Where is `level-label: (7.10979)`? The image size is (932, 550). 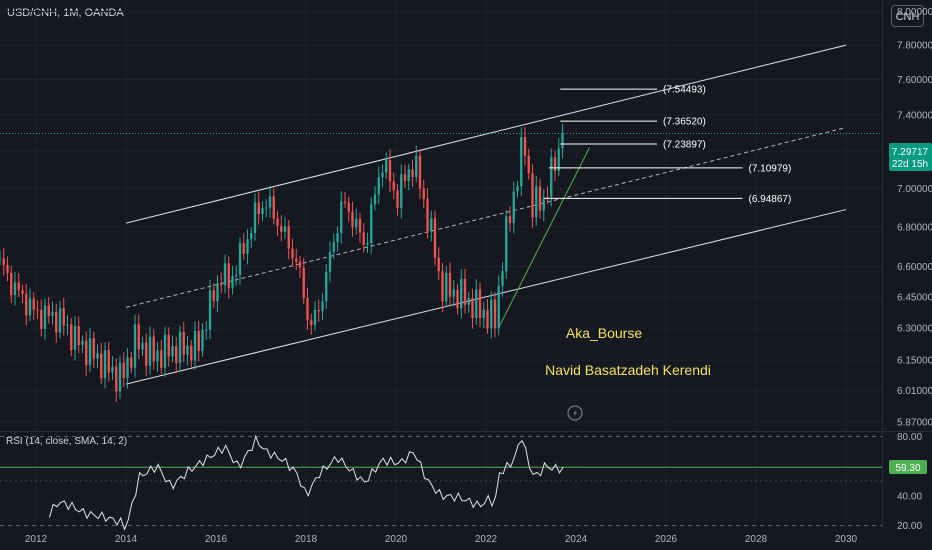
level-label: (7.10979) is located at coordinates (770, 168).